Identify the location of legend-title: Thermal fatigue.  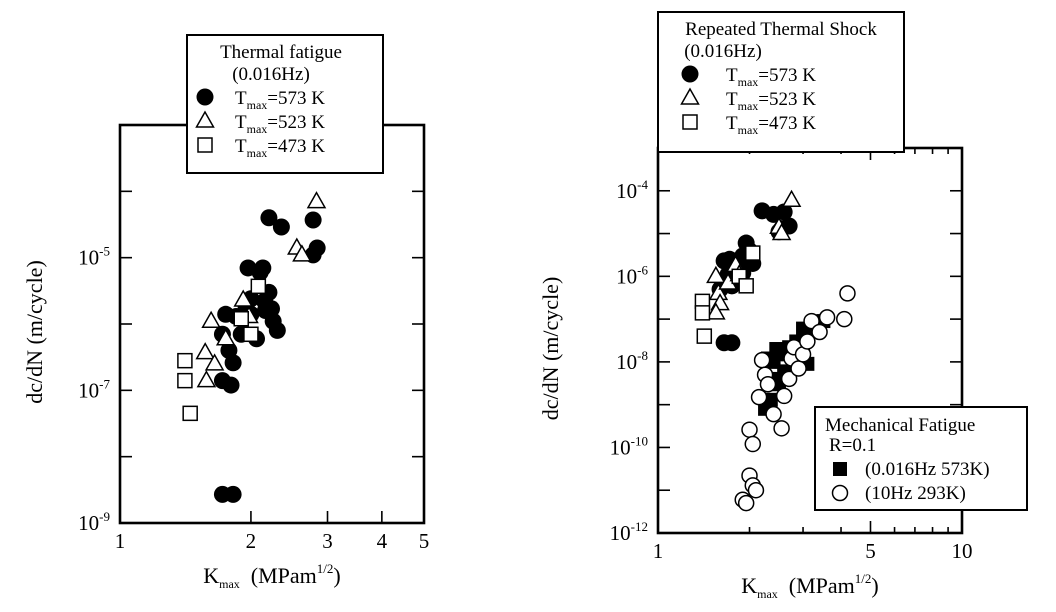
(281, 52).